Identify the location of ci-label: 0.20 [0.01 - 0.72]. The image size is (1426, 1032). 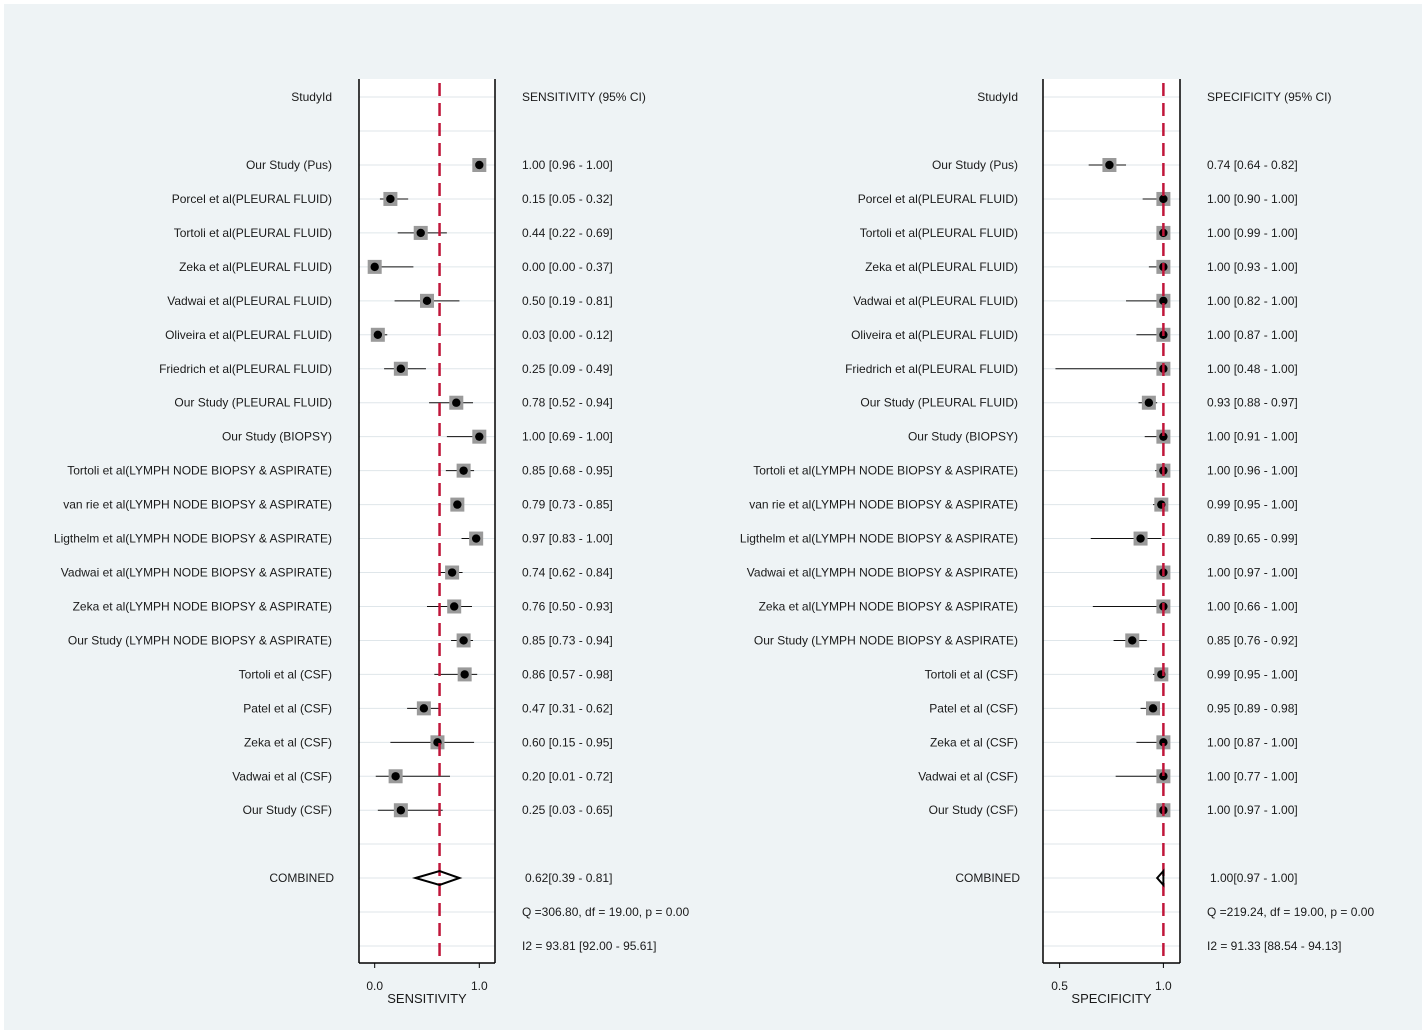
(567, 776).